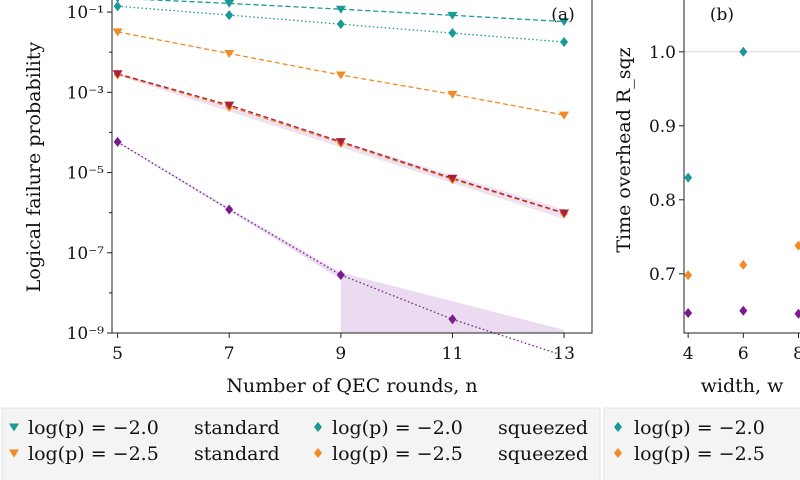 The width and height of the screenshot is (800, 480). Describe the element at coordinates (624, 149) in the screenshot. I see `y-axis-label: Time overhead R_sqz` at that location.